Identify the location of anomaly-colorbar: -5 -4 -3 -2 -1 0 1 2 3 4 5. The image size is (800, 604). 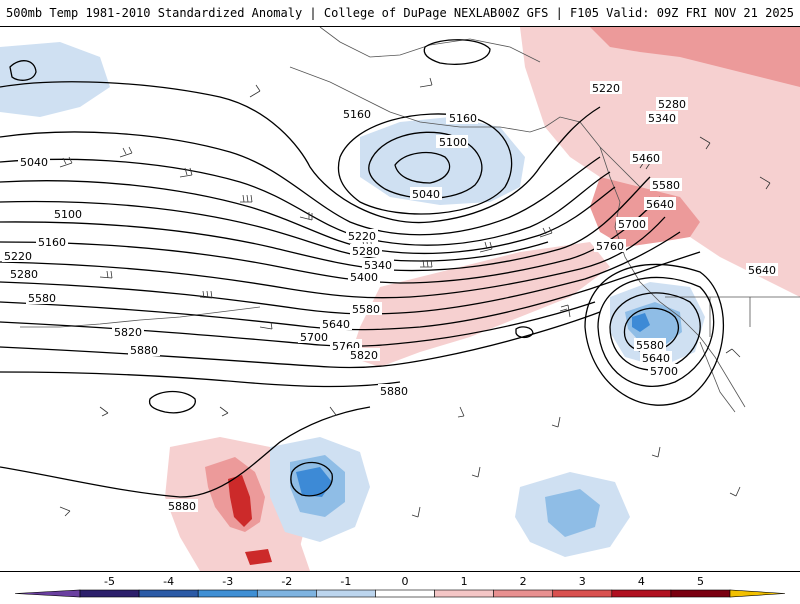
(400, 586).